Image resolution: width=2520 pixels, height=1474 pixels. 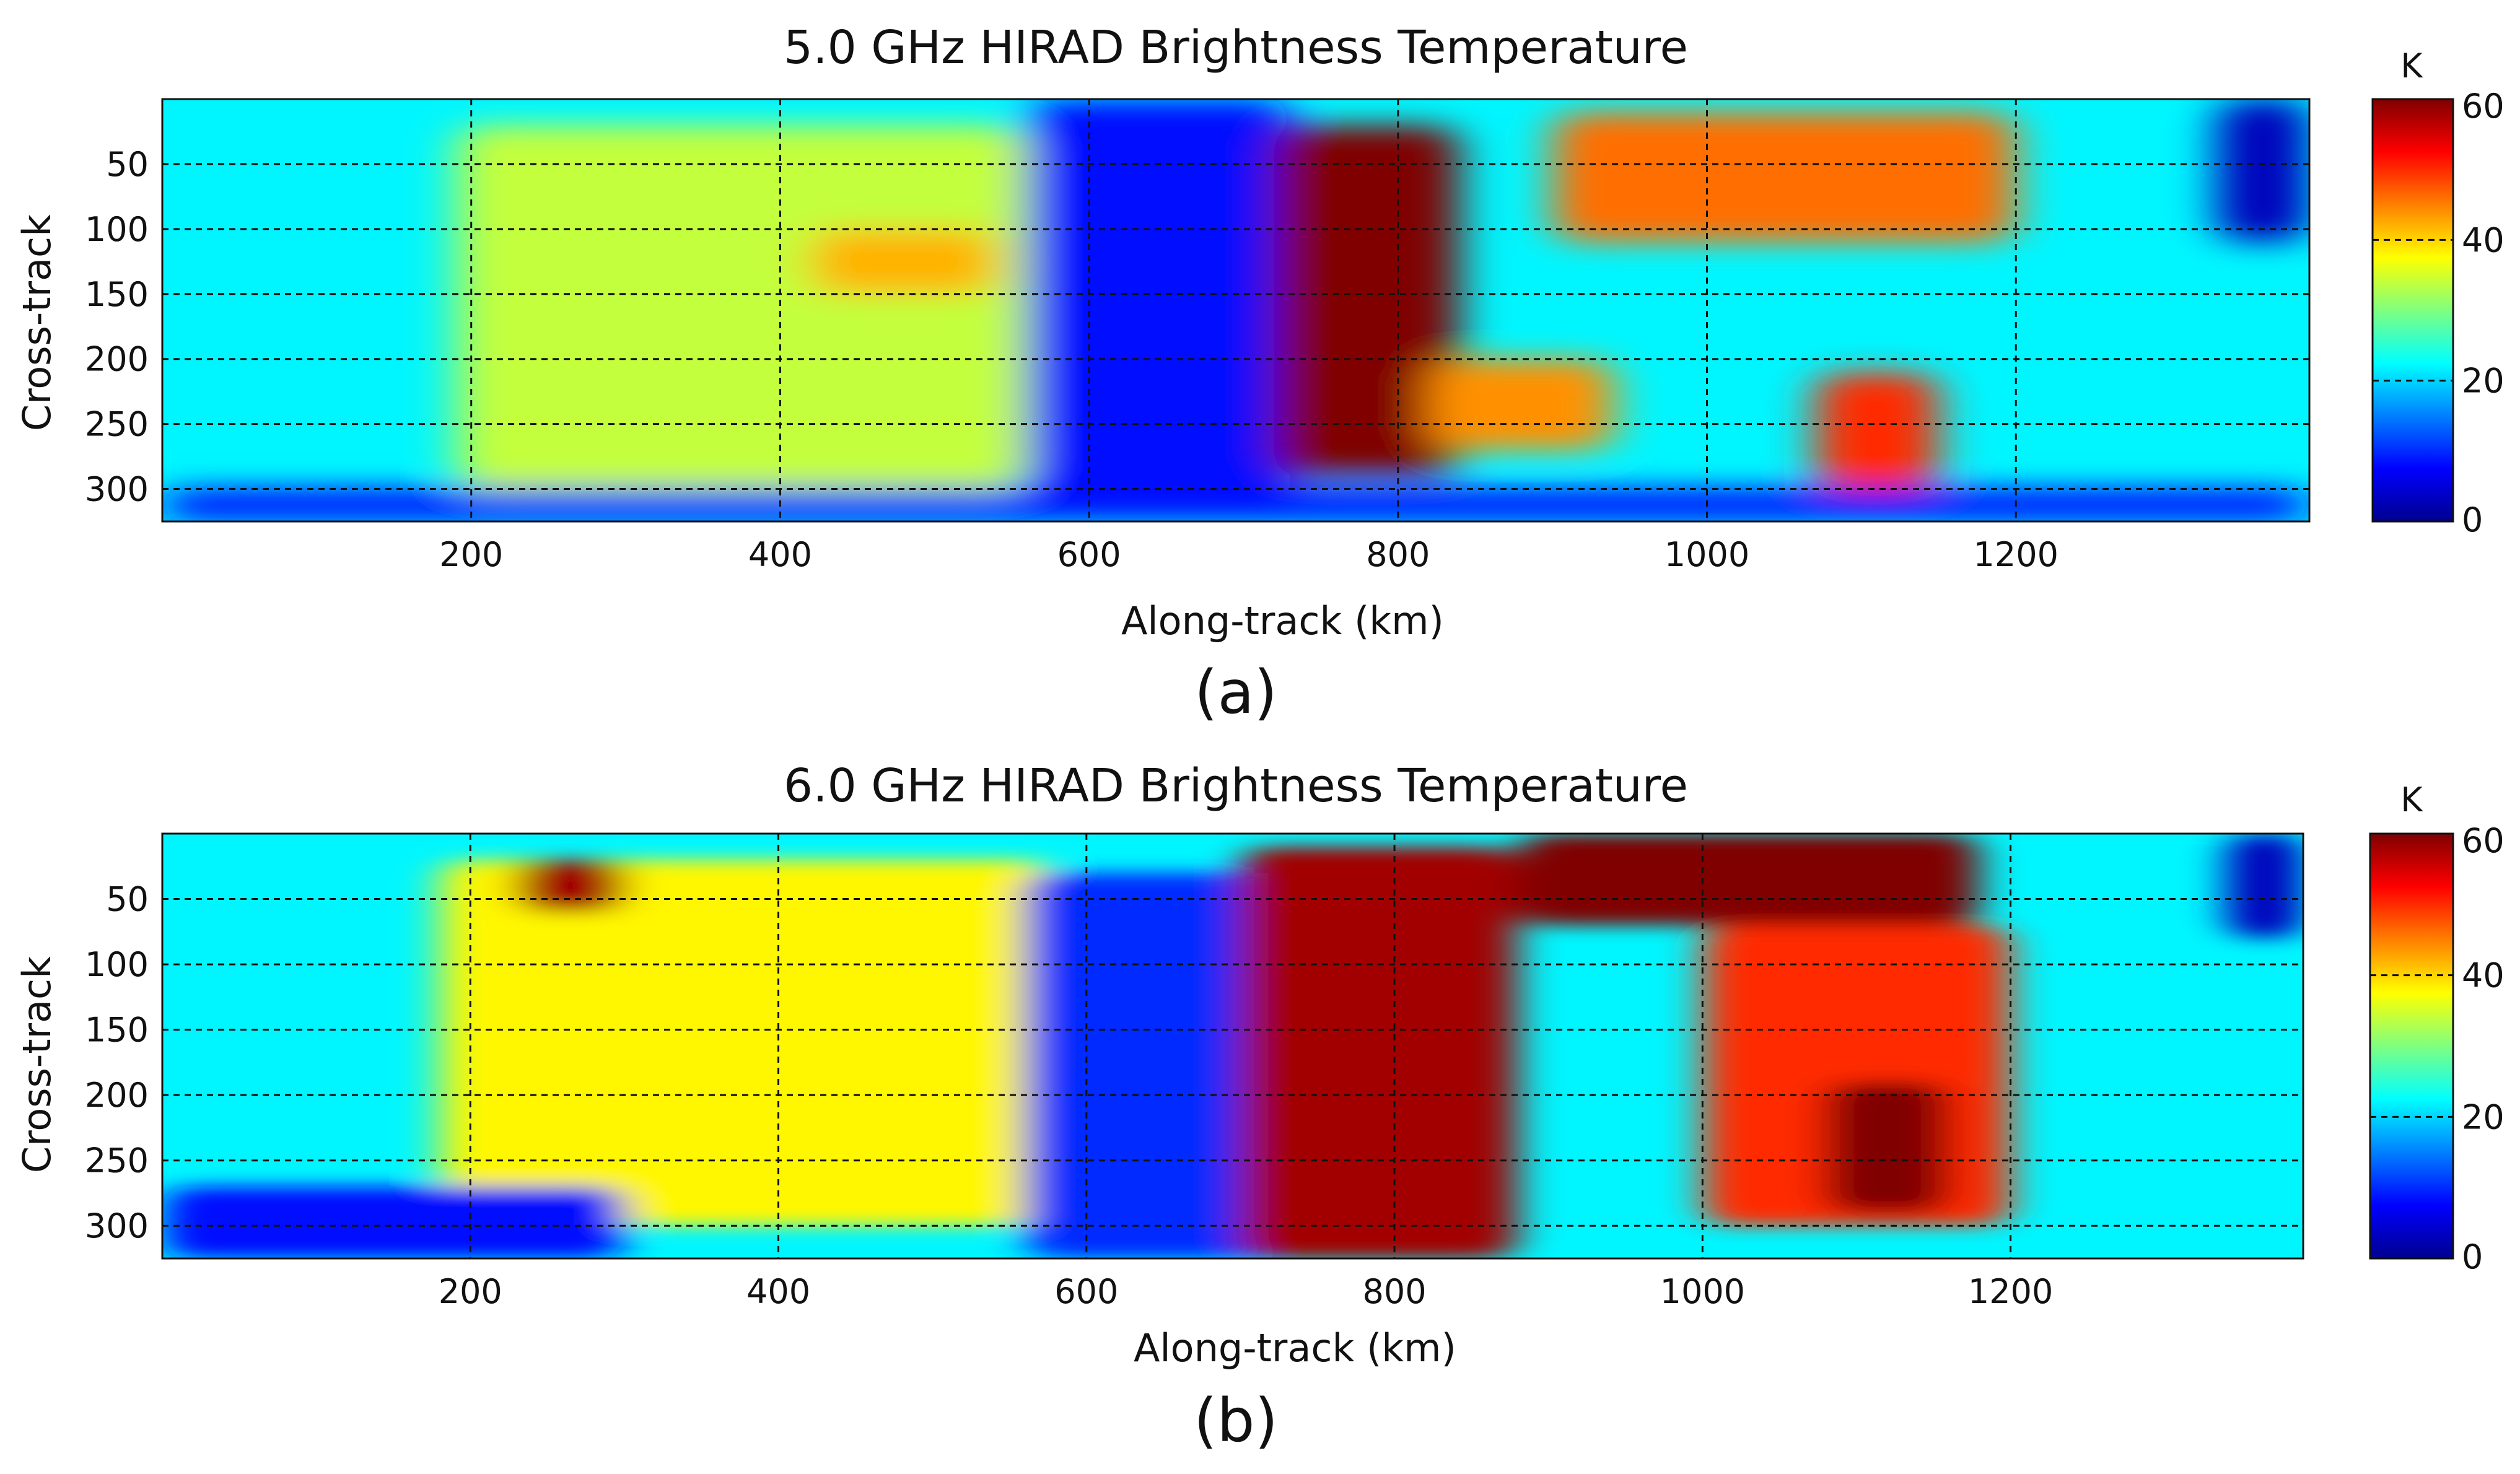 What do you see at coordinates (1236, 786) in the screenshot?
I see `panel-b-title: 6.0 GHz HIRAD Brightness Temperature` at bounding box center [1236, 786].